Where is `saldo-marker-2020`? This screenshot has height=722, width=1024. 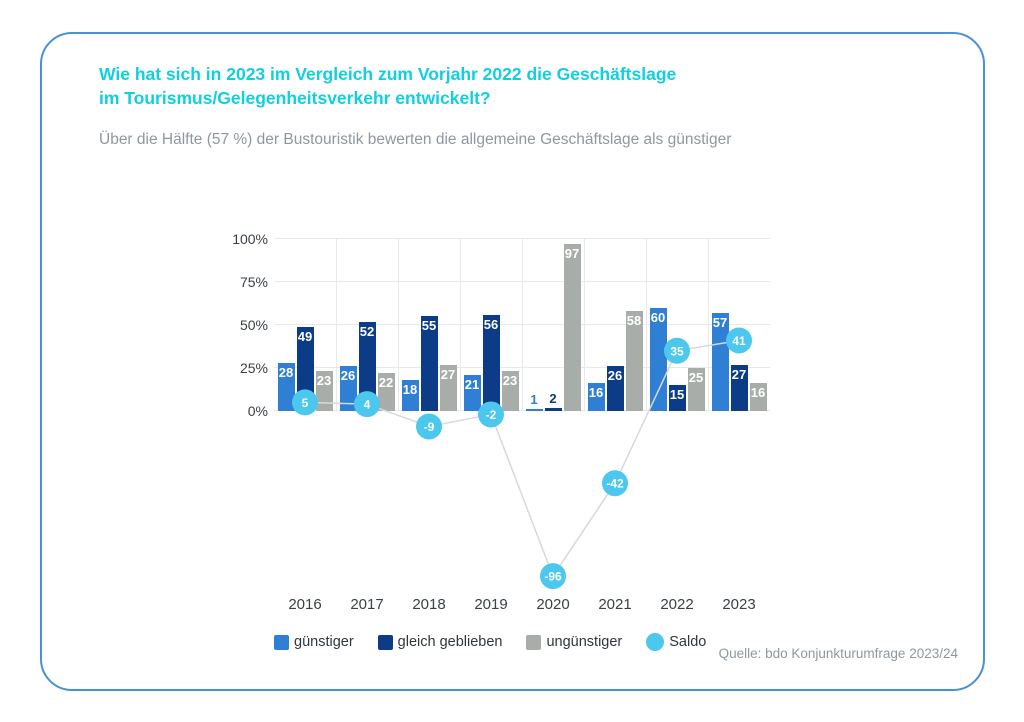 saldo-marker-2020 is located at coordinates (553, 576).